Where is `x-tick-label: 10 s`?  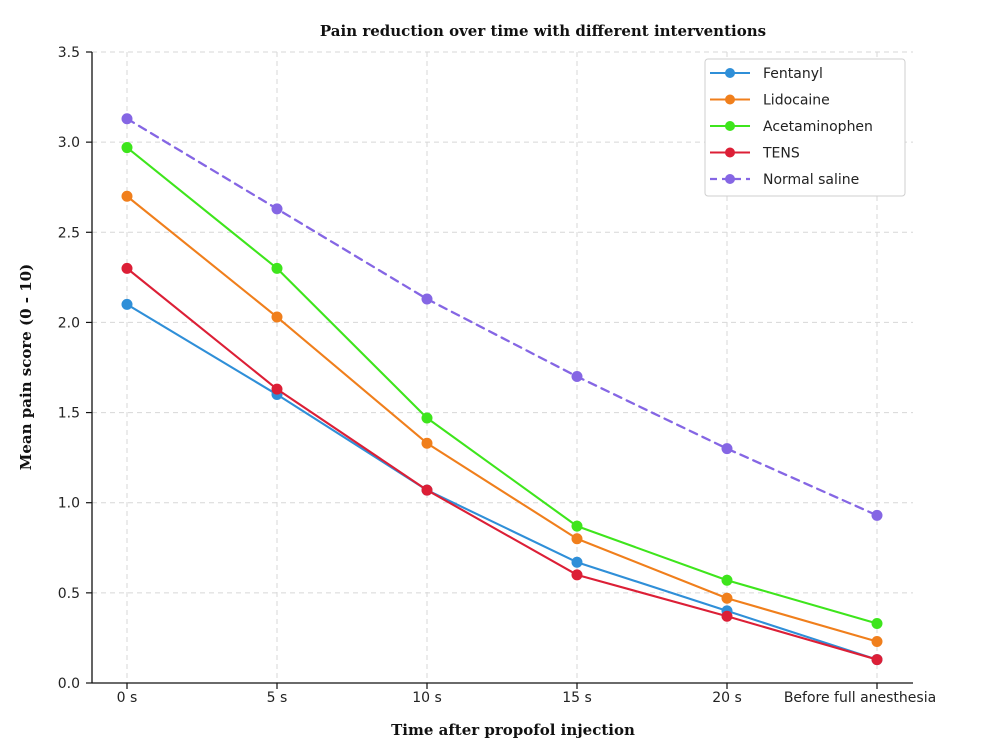 x-tick-label: 10 s is located at coordinates (427, 698).